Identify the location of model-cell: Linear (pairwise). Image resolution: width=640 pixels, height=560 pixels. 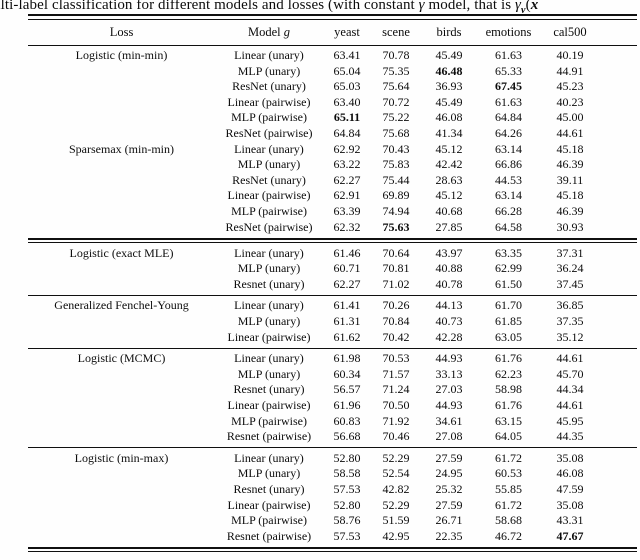
(269, 336).